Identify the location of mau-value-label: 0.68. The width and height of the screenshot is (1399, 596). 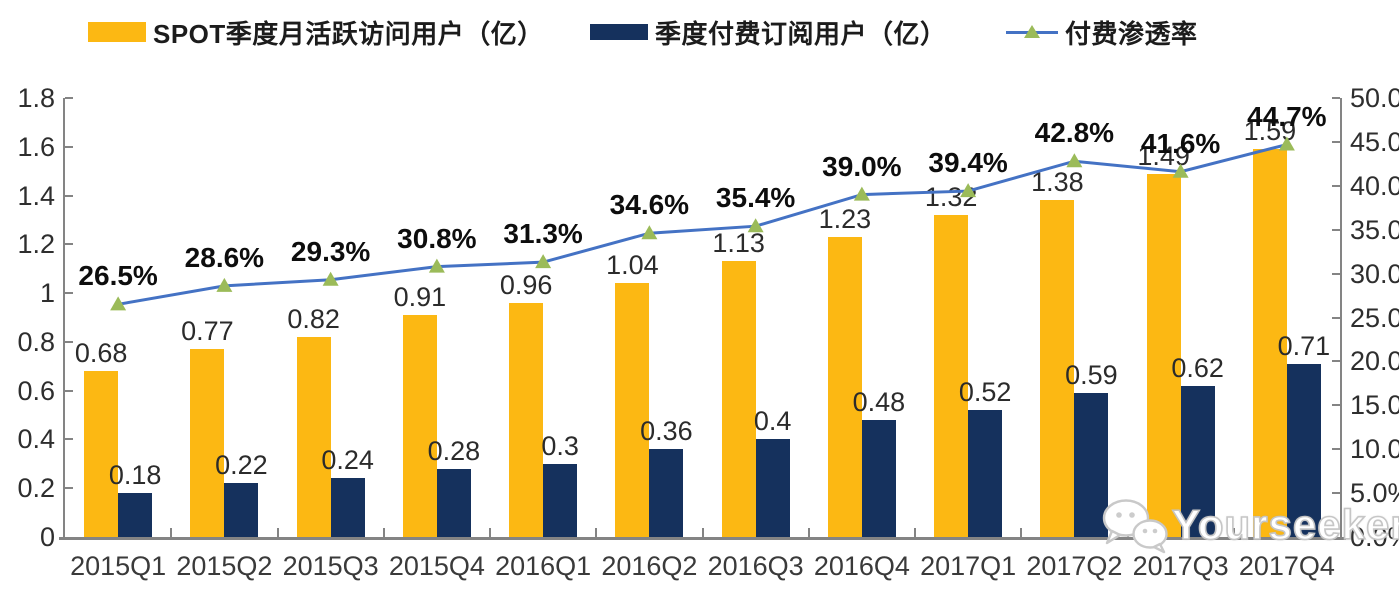
(101, 353).